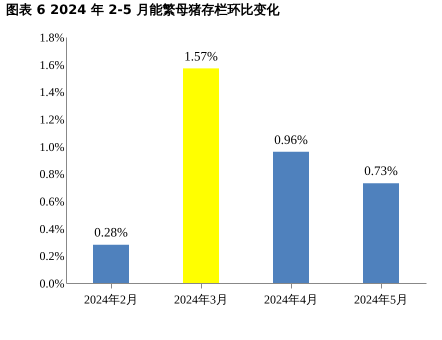 The height and width of the screenshot is (340, 442). Describe the element at coordinates (111, 232) in the screenshot. I see `data-label: 0.28%` at that location.